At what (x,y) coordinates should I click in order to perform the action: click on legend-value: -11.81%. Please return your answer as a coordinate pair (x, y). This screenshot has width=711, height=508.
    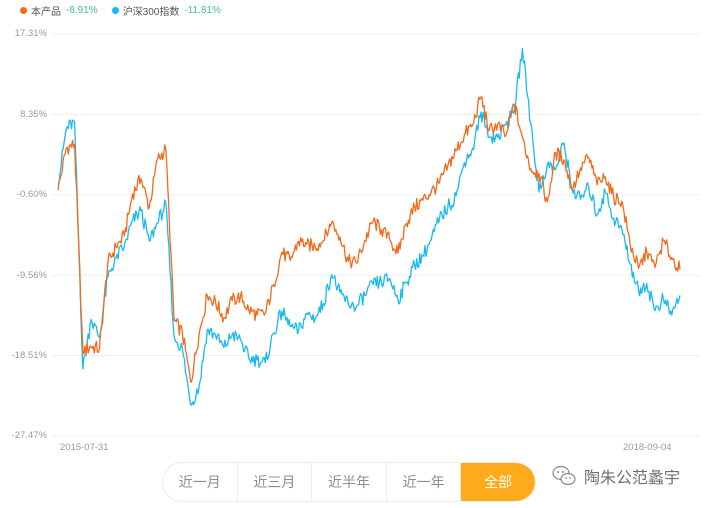
    Looking at the image, I should click on (202, 10).